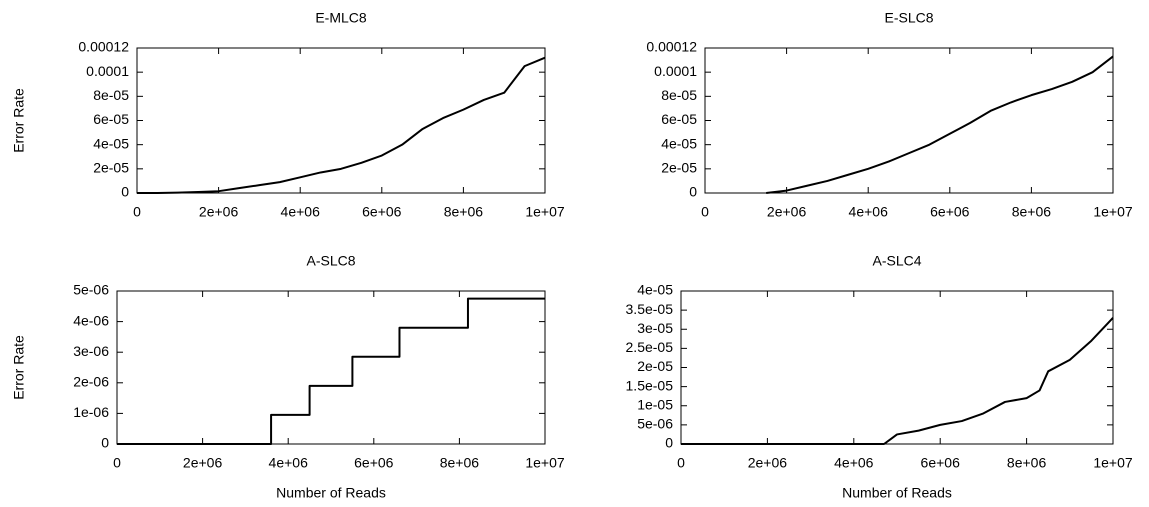 The image size is (1149, 507). I want to click on y-tick-label: 2.5e-05, so click(650, 347).